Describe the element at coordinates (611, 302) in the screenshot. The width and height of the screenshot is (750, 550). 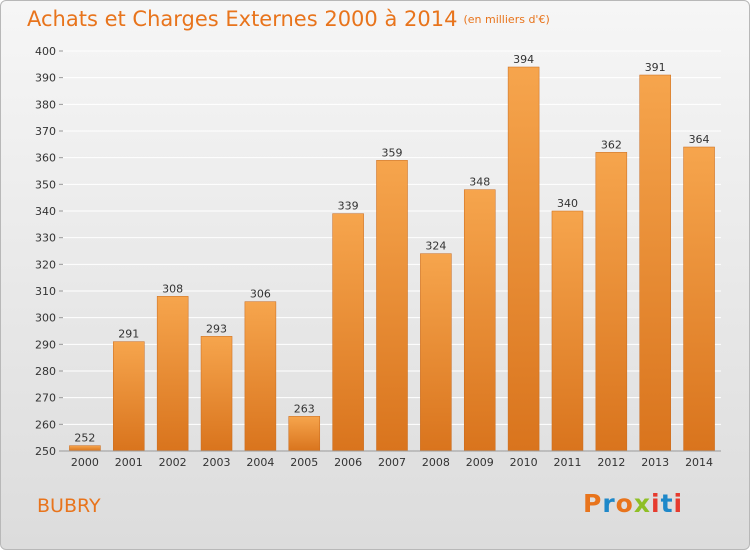
I see `bar-2012` at that location.